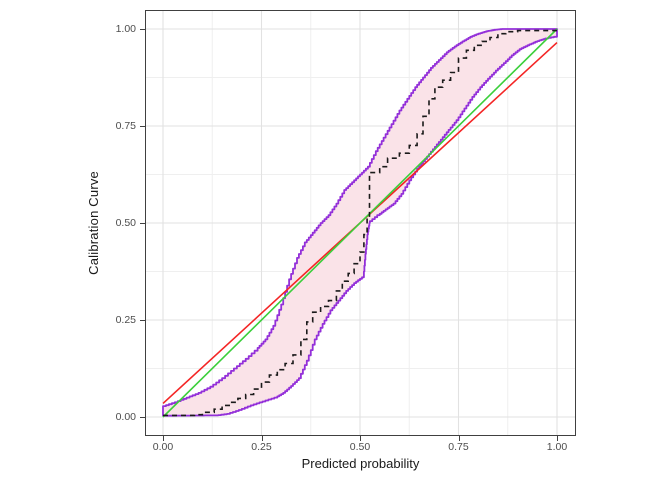  Describe the element at coordinates (360, 463) in the screenshot. I see `x-axis-title: Predicted probability` at that location.